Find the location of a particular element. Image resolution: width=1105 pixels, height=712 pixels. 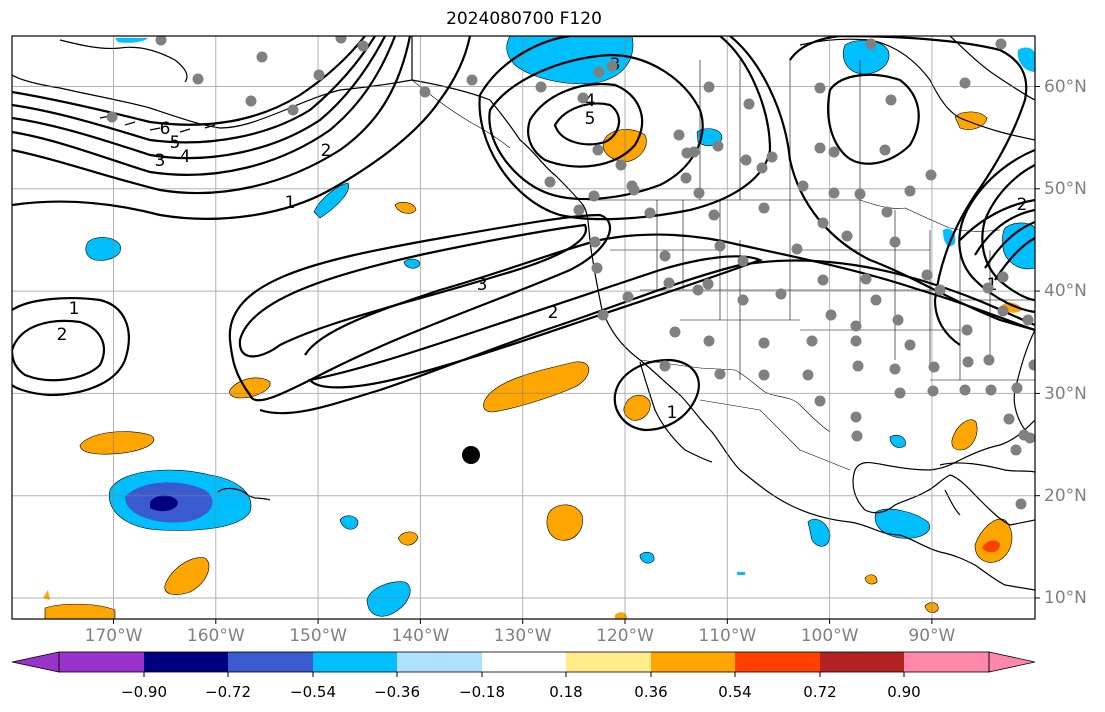

coastline-hudson-bay is located at coordinates (917, 89).